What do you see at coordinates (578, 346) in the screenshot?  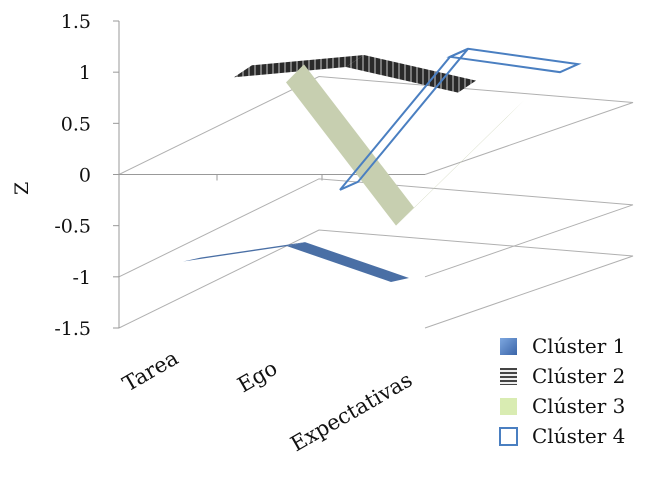 I see `legend-label-1: Clúster 1` at bounding box center [578, 346].